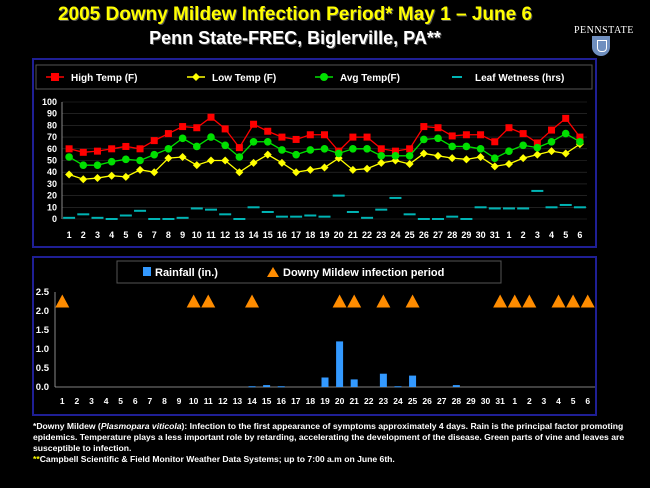  What do you see at coordinates (314, 77) in the screenshot?
I see `temp-legend` at bounding box center [314, 77].